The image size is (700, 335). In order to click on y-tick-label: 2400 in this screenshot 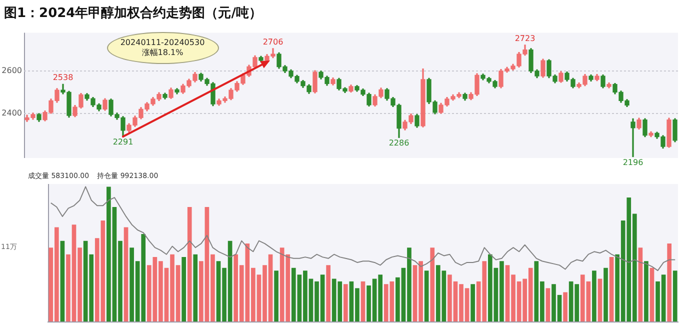, I will do `click(12, 113)`.